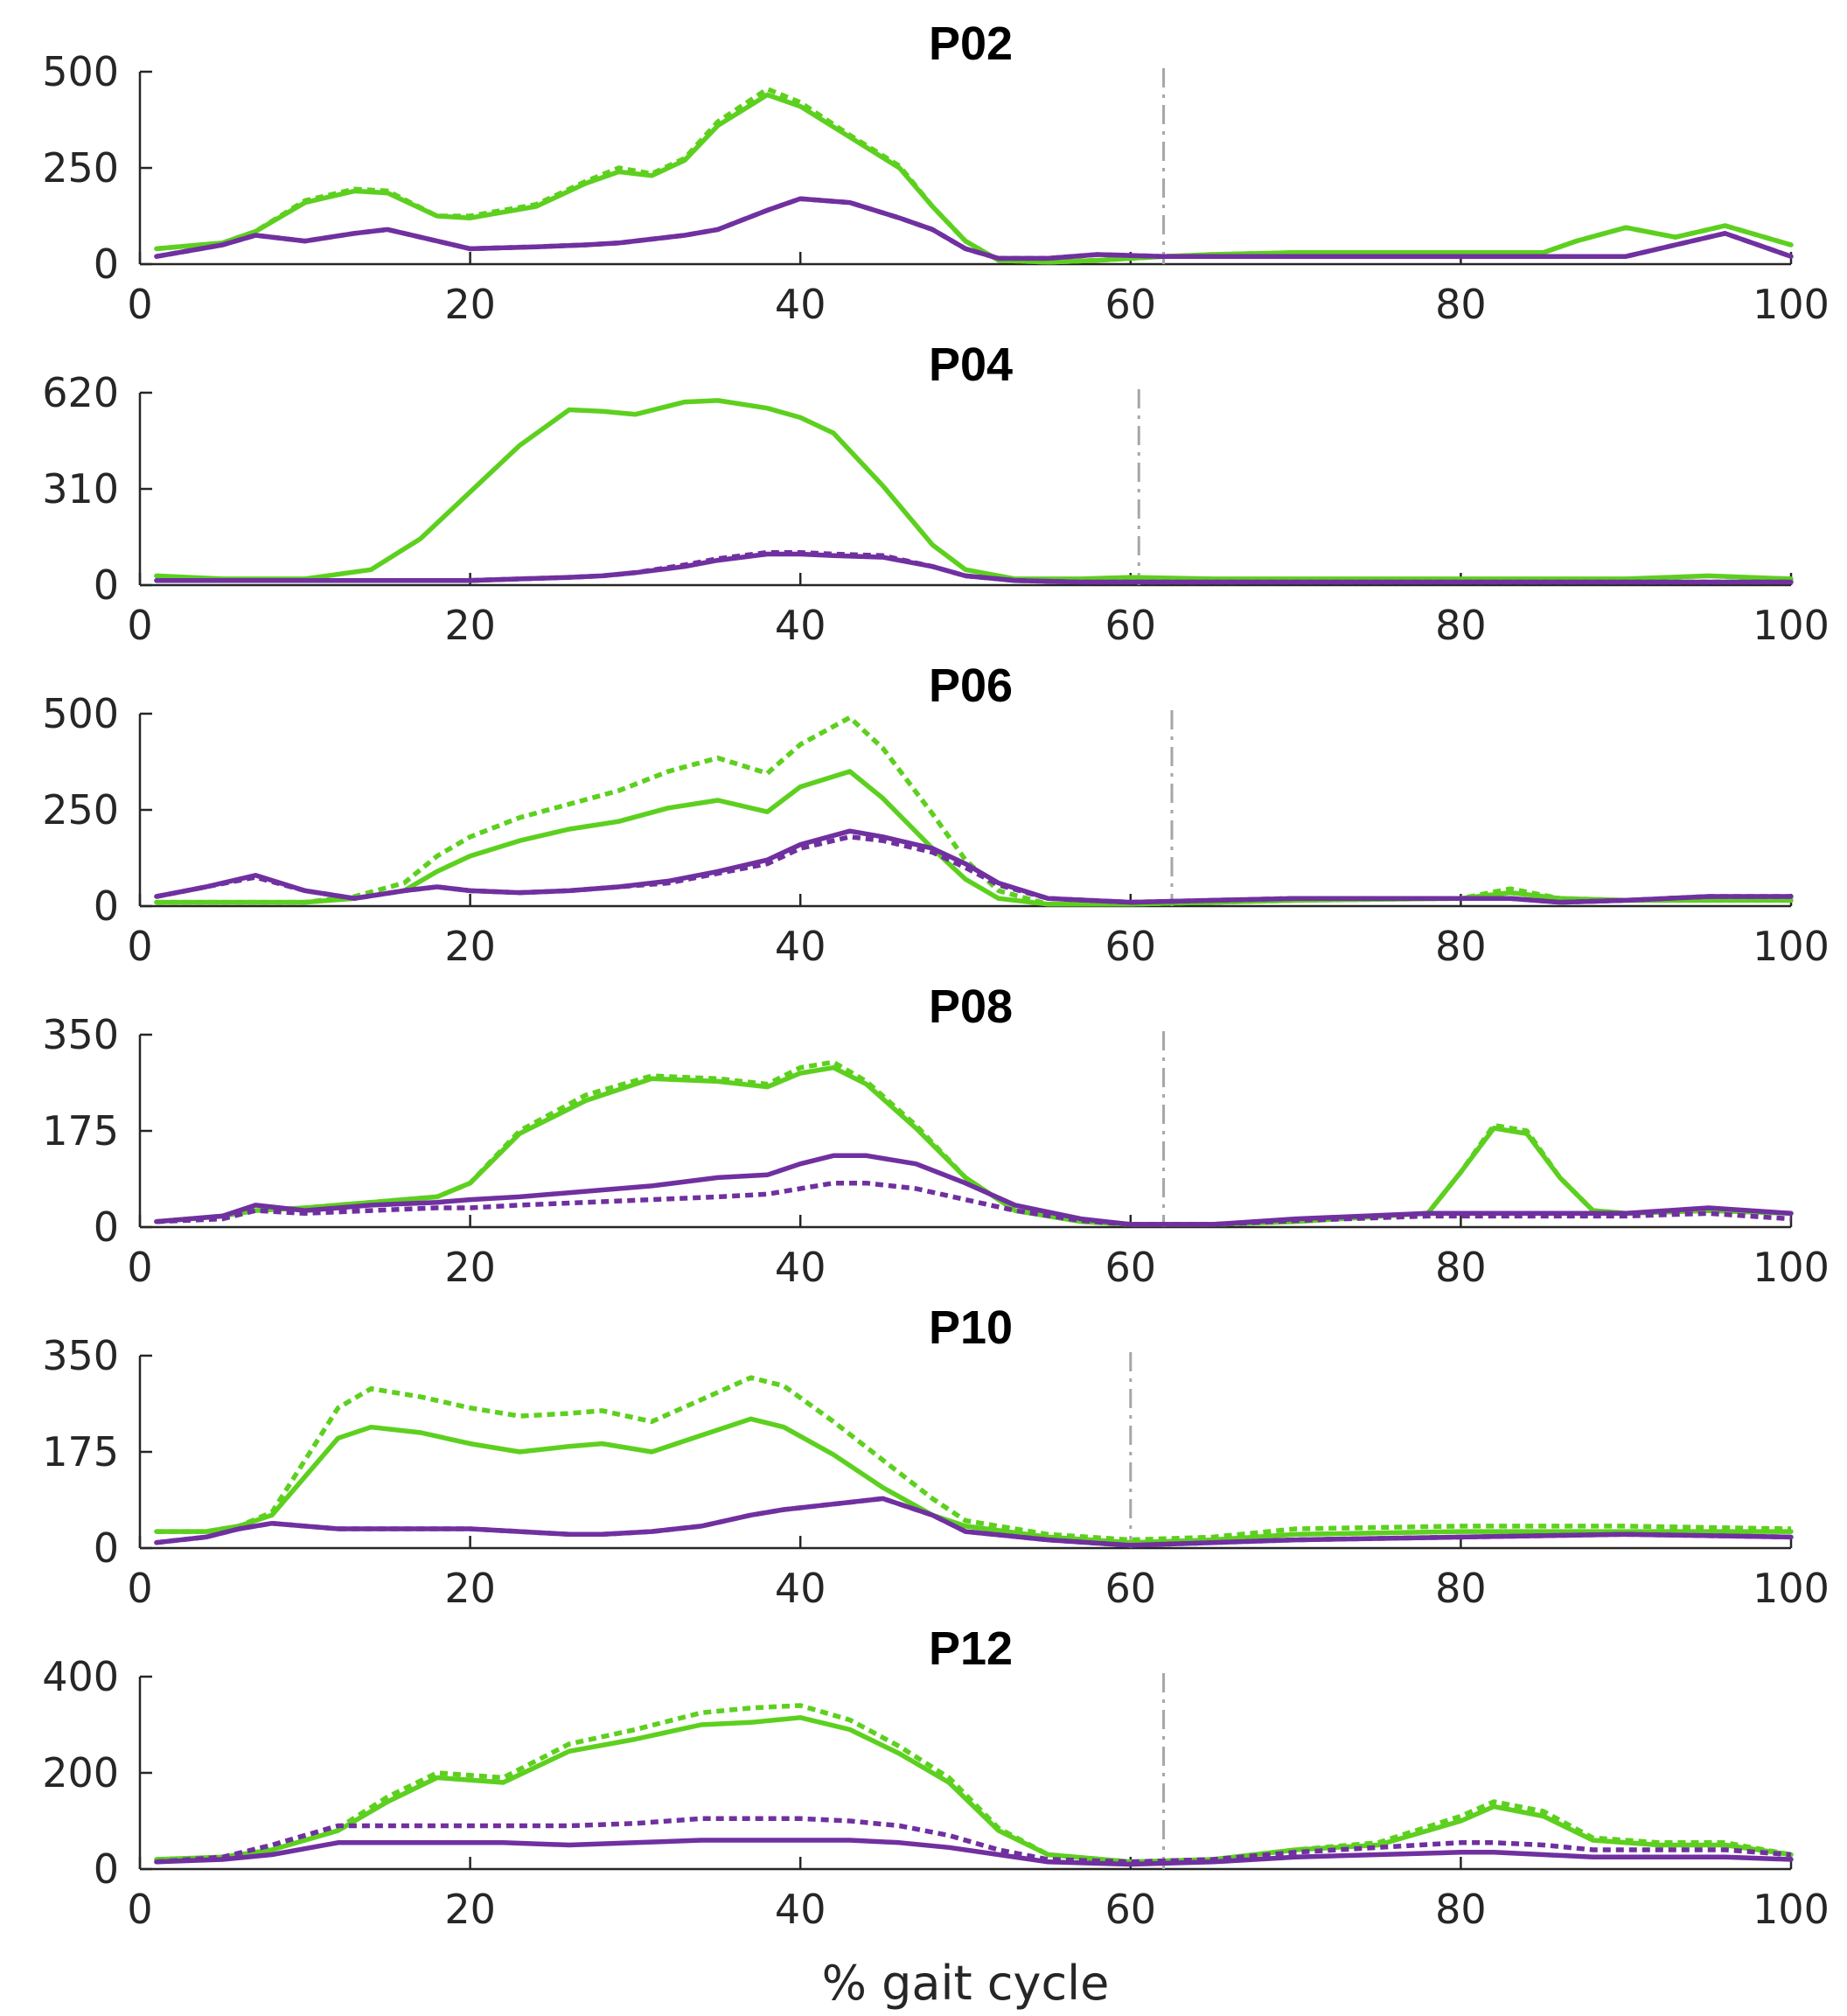 The width and height of the screenshot is (1847, 2016). I want to click on panel-title: P12, so click(971, 1648).